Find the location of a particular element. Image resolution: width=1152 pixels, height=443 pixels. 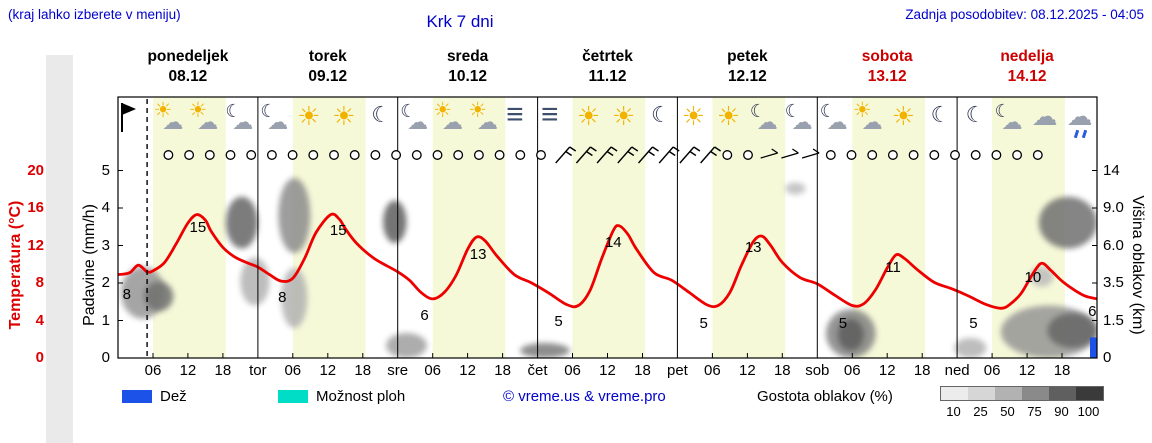

rain-bar is located at coordinates (1093, 347).